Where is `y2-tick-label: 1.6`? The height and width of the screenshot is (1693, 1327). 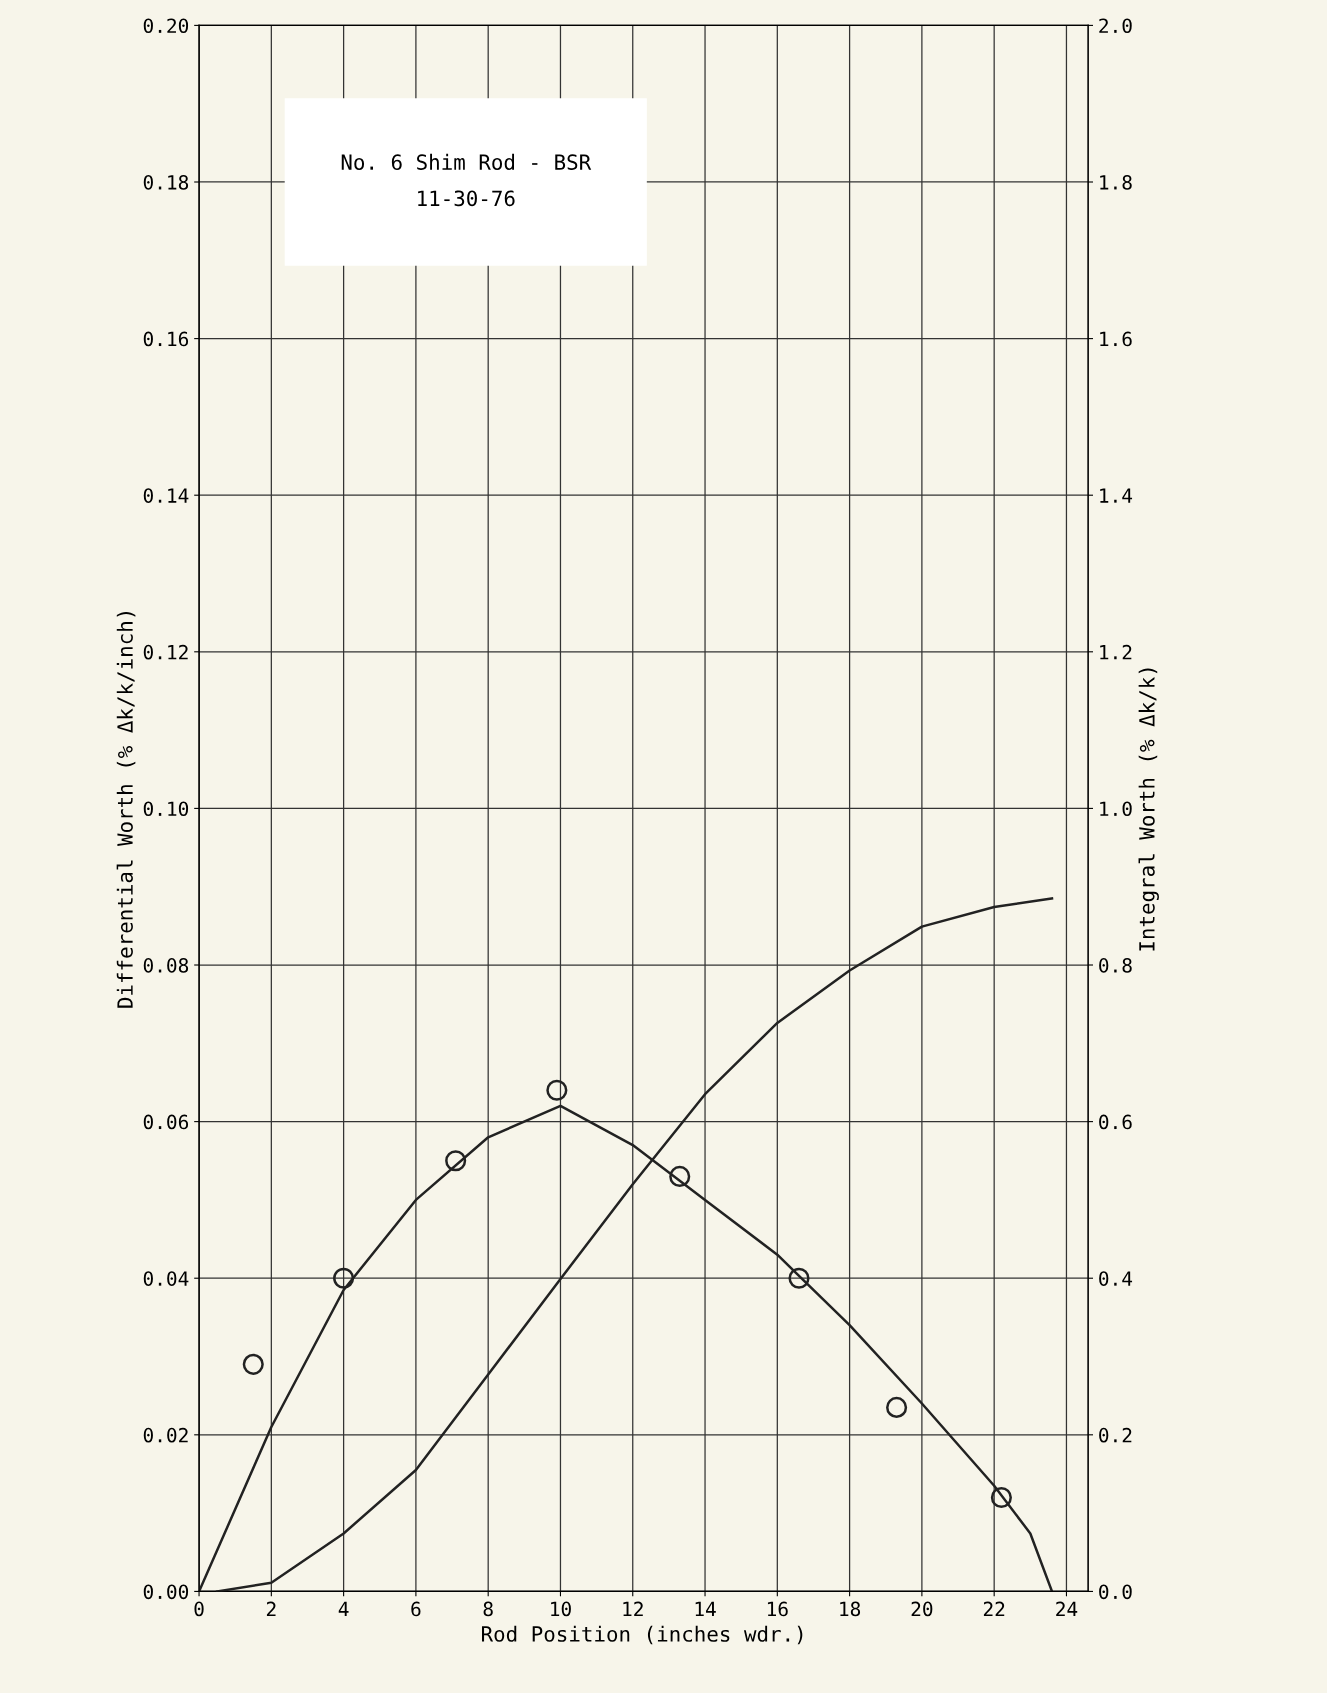 y2-tick-label: 1.6 is located at coordinates (1116, 339).